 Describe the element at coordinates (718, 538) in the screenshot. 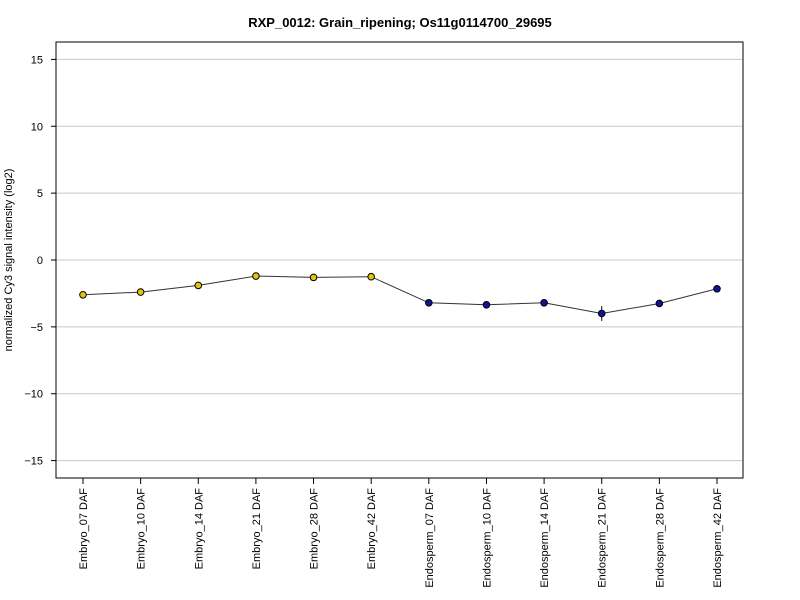

I see `x-tick-label: Endosperm_42 DAF` at that location.